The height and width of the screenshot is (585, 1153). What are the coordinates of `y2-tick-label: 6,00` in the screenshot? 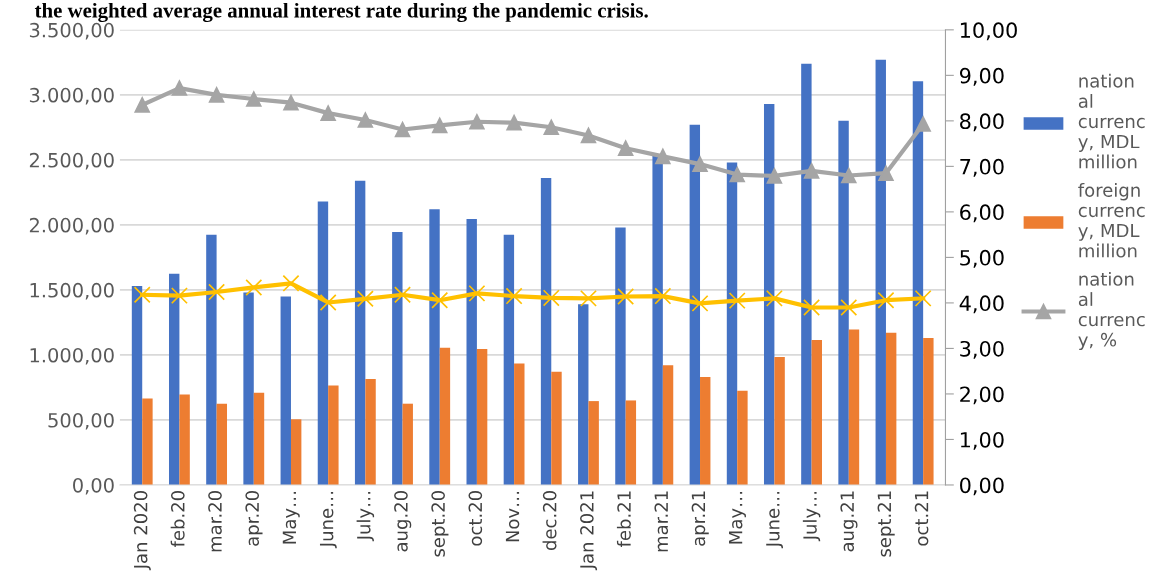 It's located at (982, 213).